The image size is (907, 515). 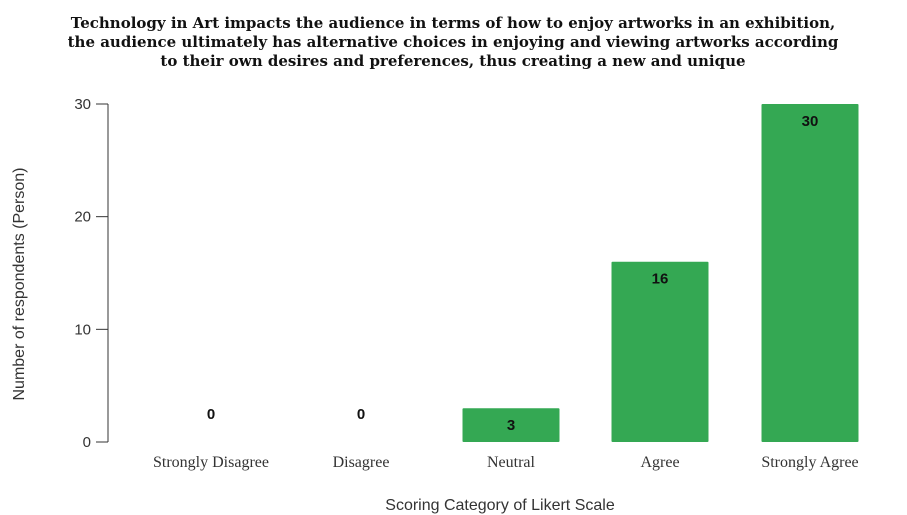 I want to click on y-tick-label: 20, so click(x=82, y=217).